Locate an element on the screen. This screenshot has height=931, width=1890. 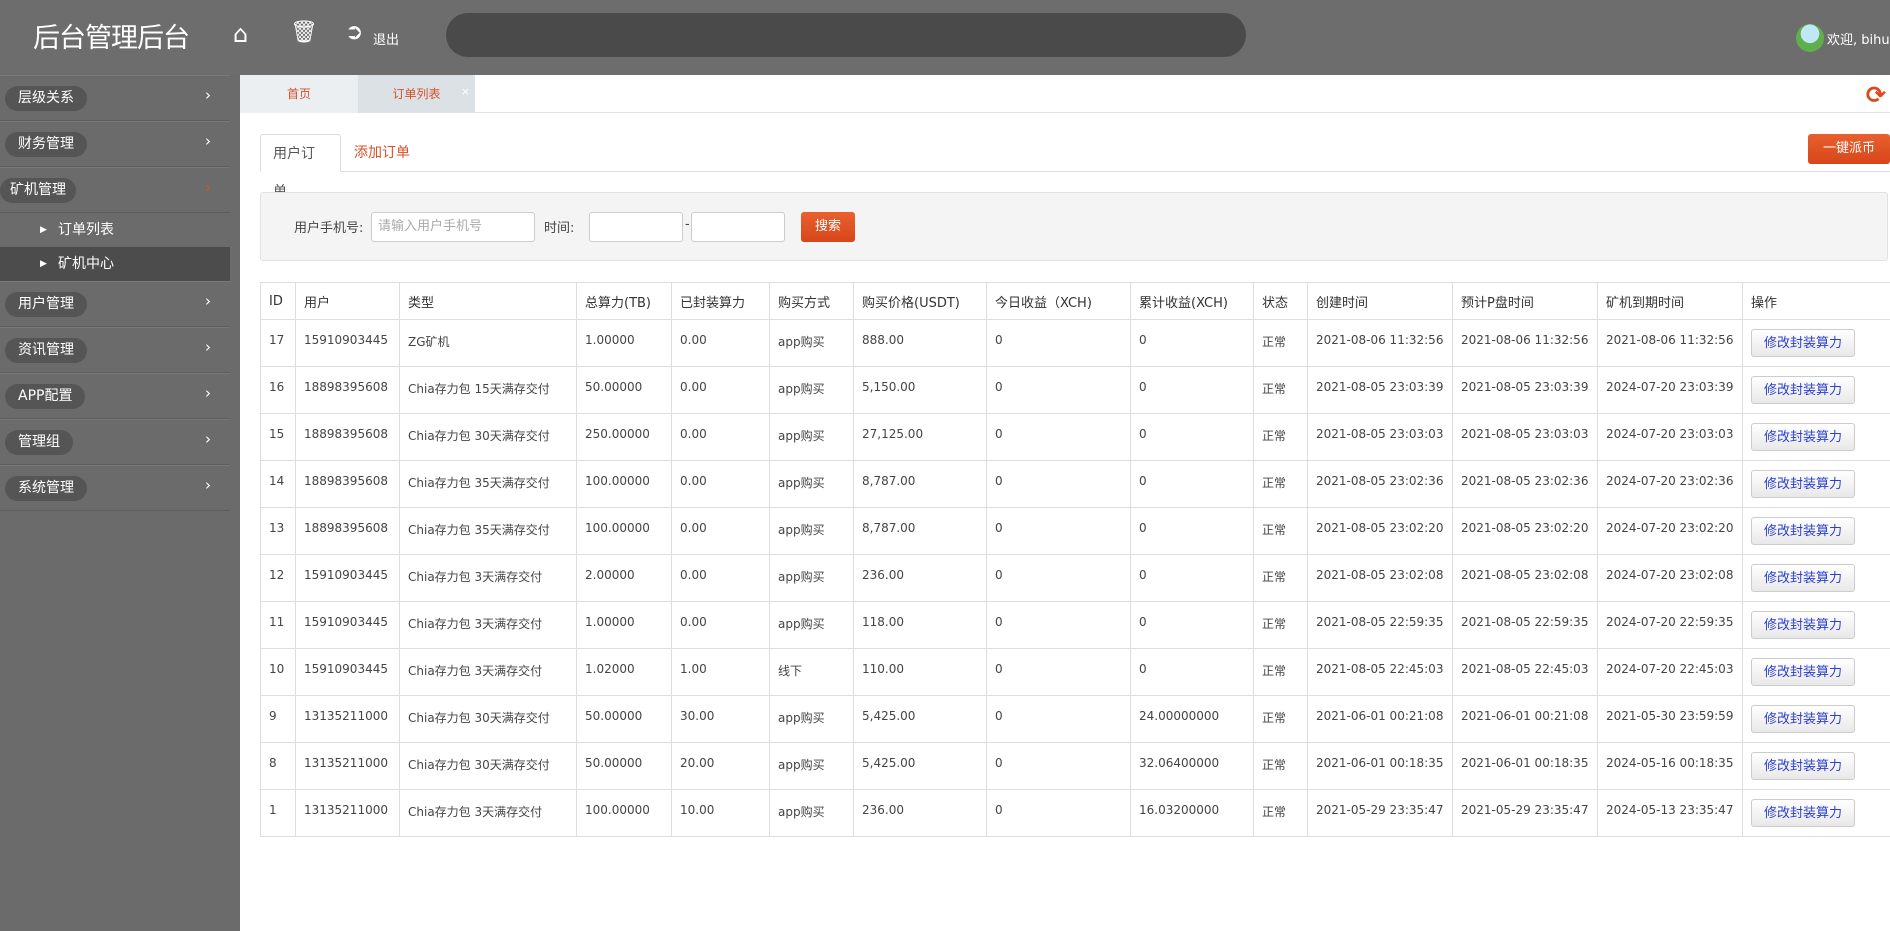
table-cell: 2021-08-06 11:32:56 is located at coordinates (1525, 343).